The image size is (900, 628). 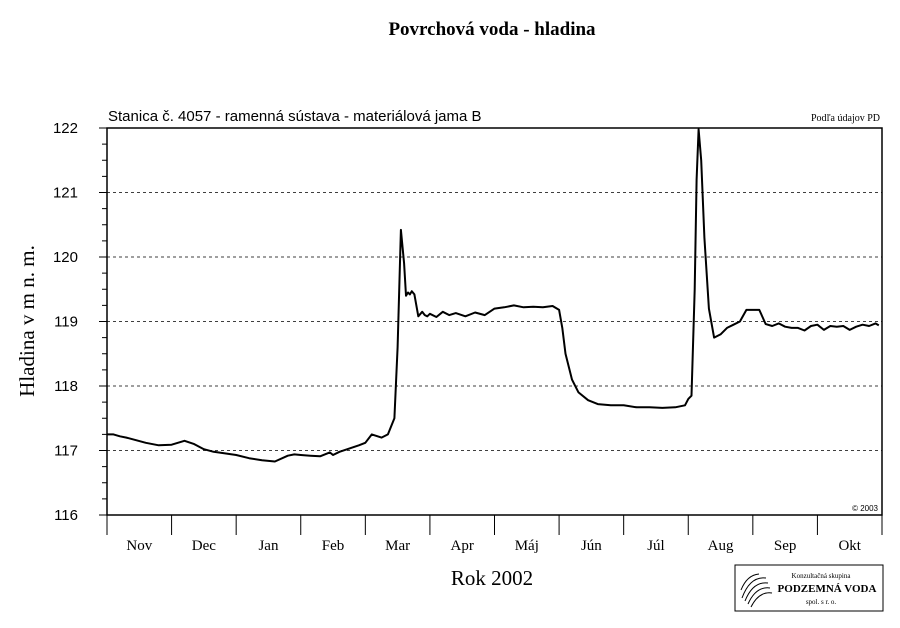 I want to click on y-tick-label: 117, so click(x=66, y=451).